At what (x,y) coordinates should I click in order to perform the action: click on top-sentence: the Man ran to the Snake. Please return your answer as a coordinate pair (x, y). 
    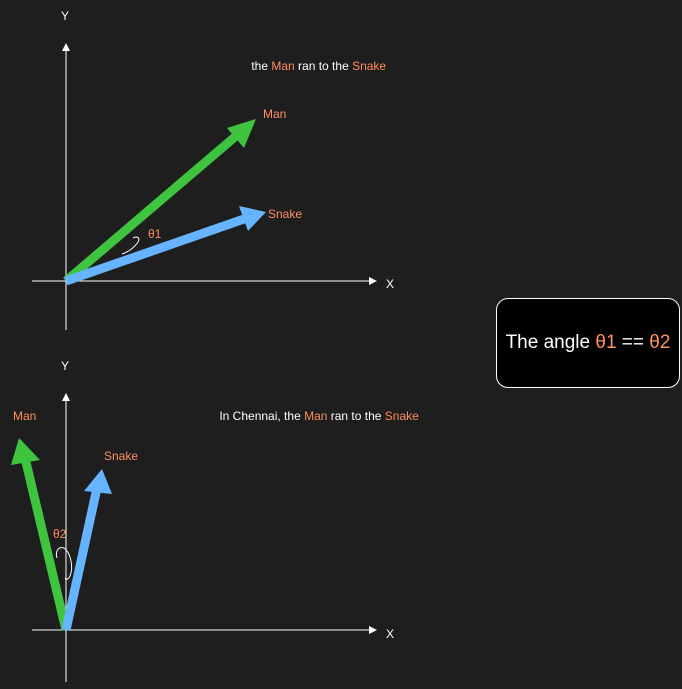
    Looking at the image, I should click on (315, 66).